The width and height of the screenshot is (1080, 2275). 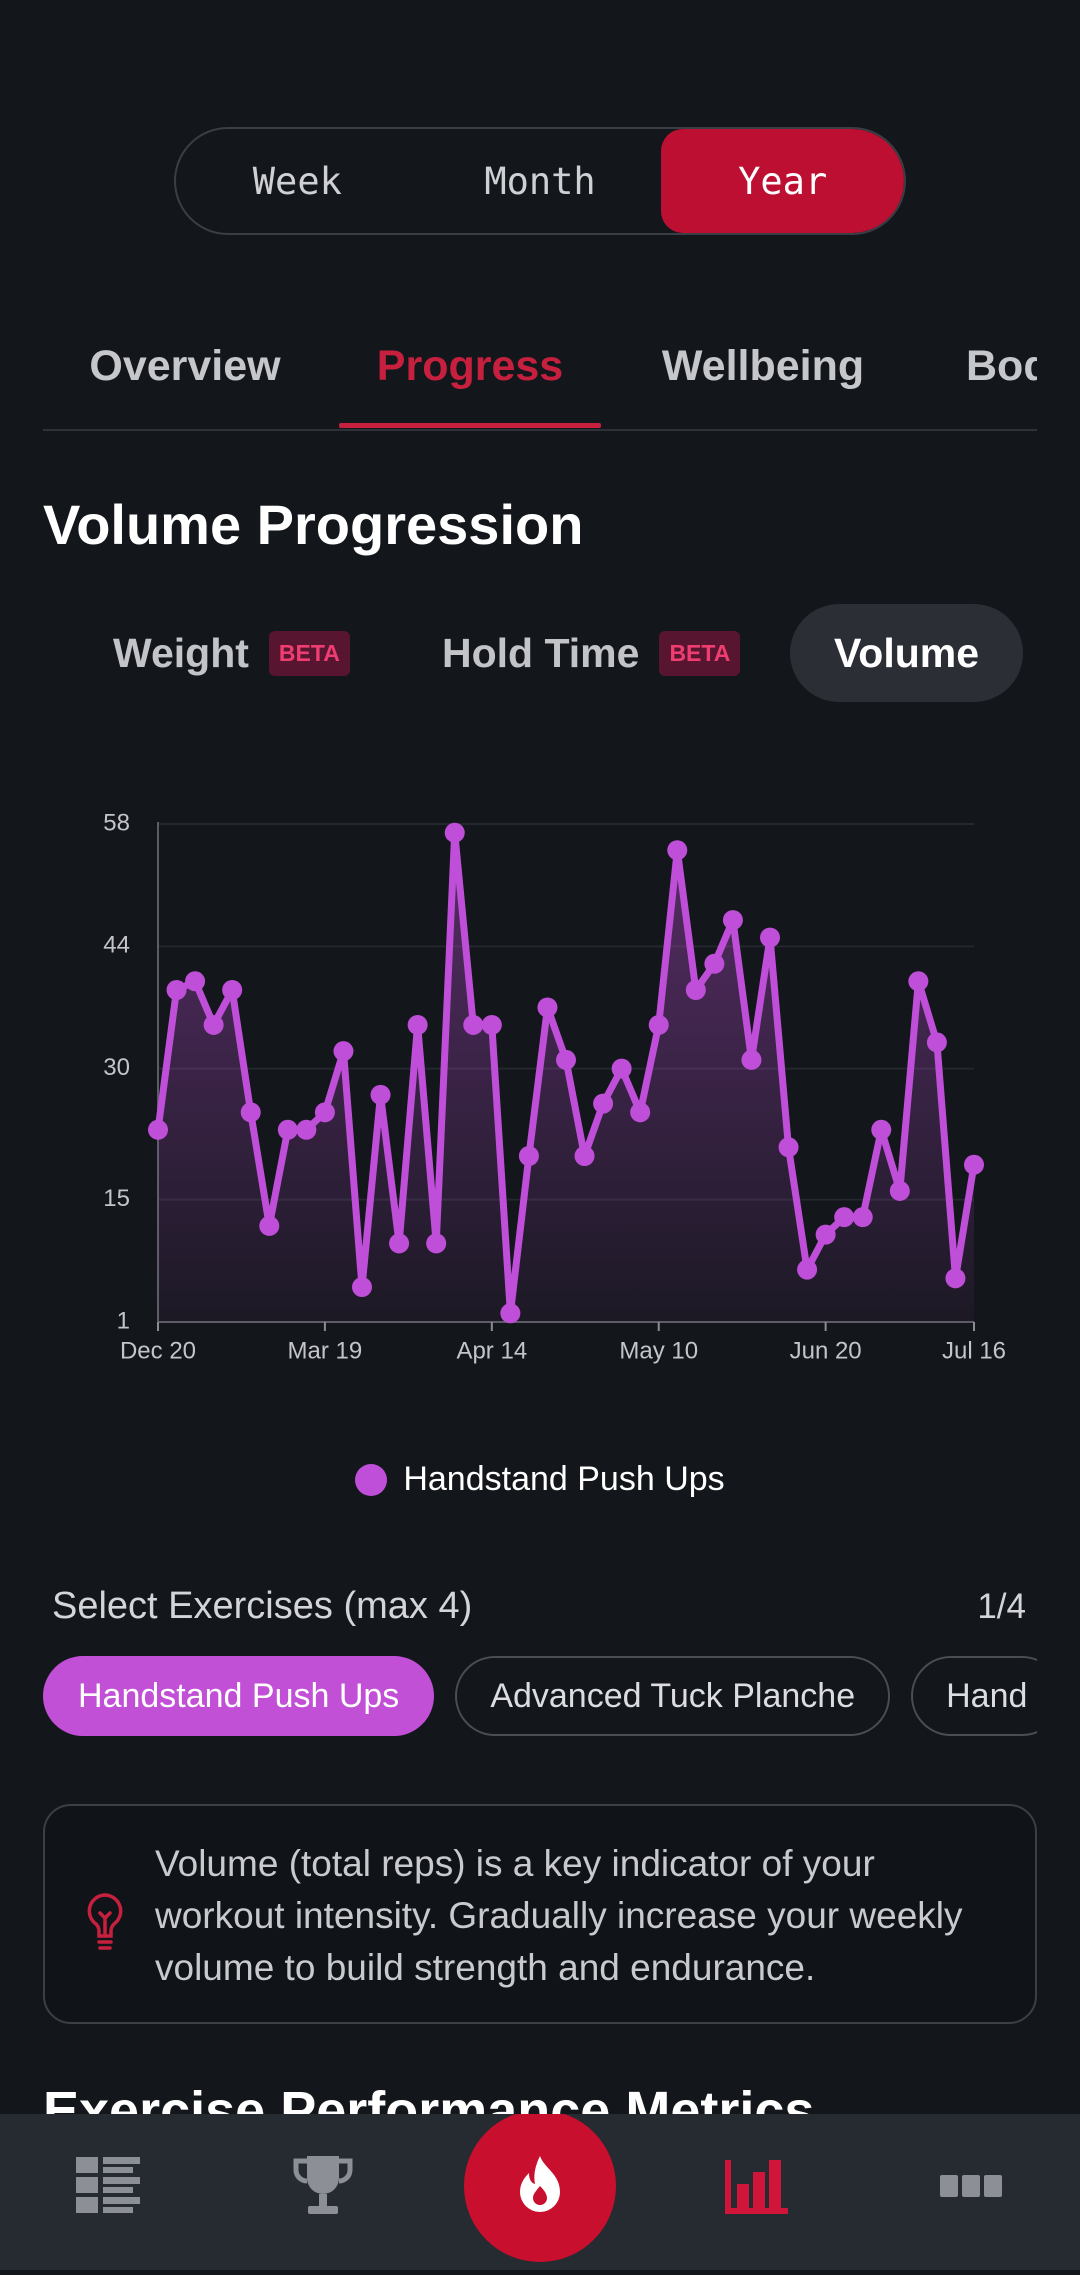 I want to click on metric-label: Weight, so click(x=181, y=652).